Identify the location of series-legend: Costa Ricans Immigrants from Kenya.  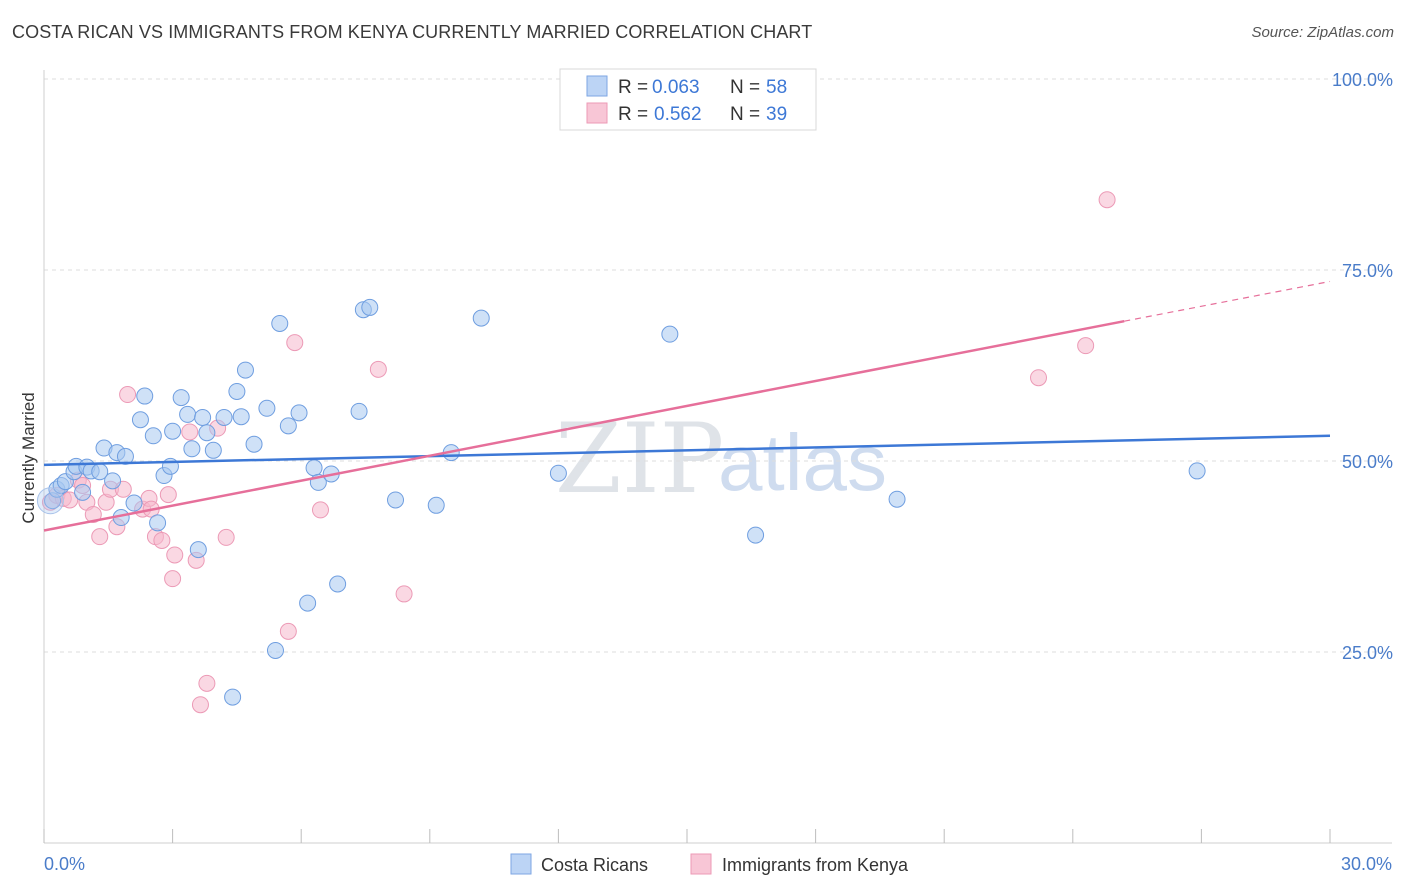
(709, 864).